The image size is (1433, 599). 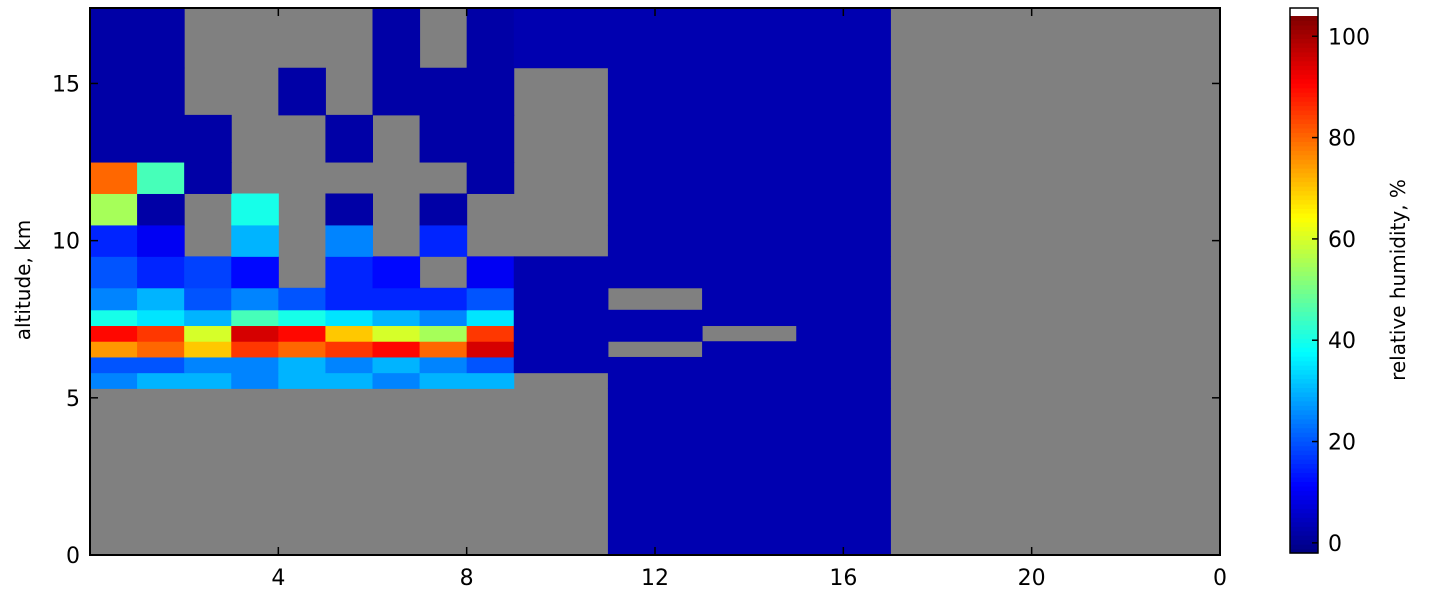 I want to click on y-tick-label: 0, so click(x=73, y=556).